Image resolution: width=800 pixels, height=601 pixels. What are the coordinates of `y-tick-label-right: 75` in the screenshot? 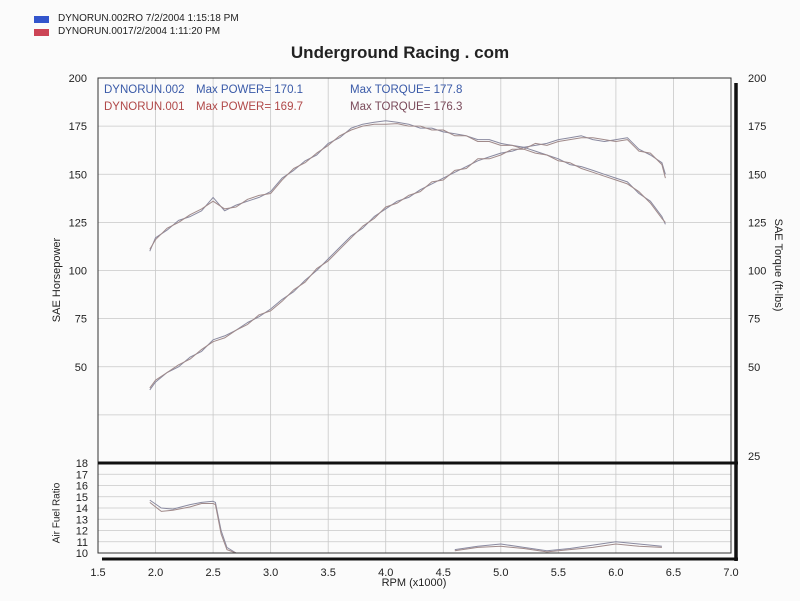 It's located at (754, 320).